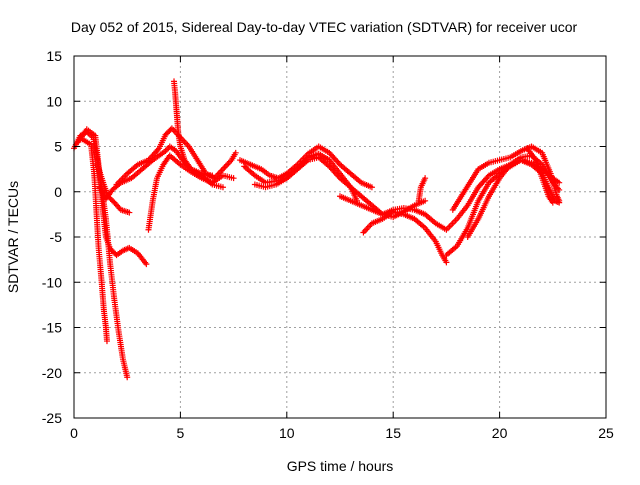 Image resolution: width=640 pixels, height=485 pixels. Describe the element at coordinates (540, 175) in the screenshot. I see `series-track-r` at that location.